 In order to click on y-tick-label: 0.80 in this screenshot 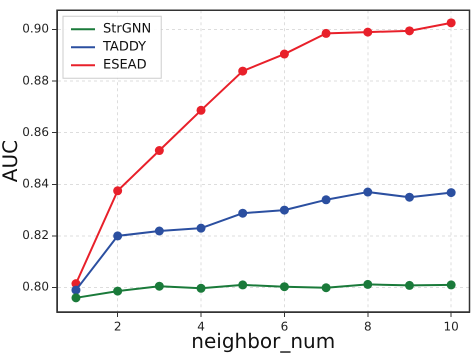, I will do `click(35, 287)`.